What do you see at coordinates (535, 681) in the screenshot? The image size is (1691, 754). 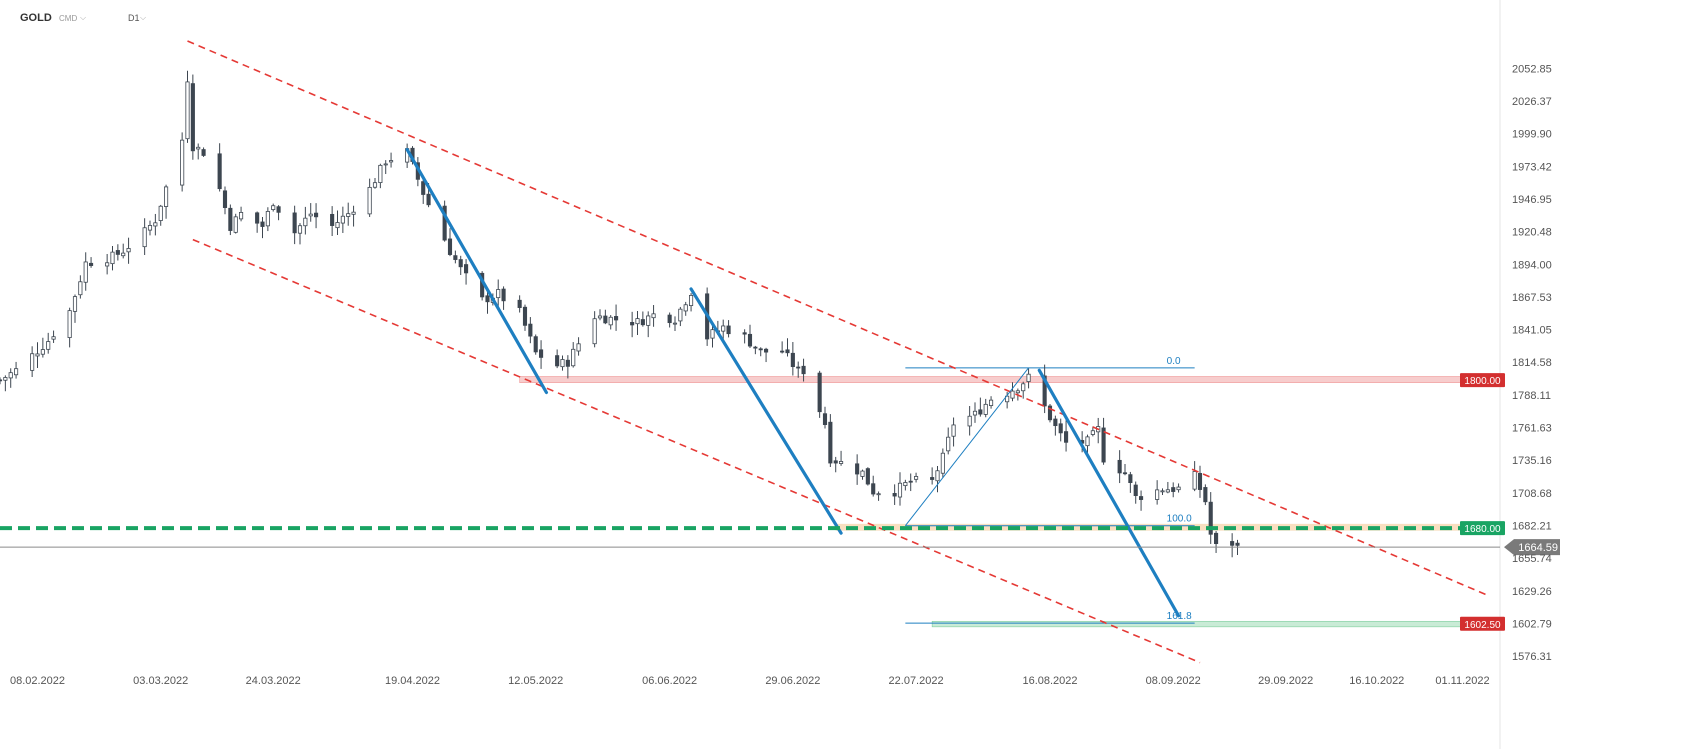 I see `x-tick-label: 12.05.2022` at bounding box center [535, 681].